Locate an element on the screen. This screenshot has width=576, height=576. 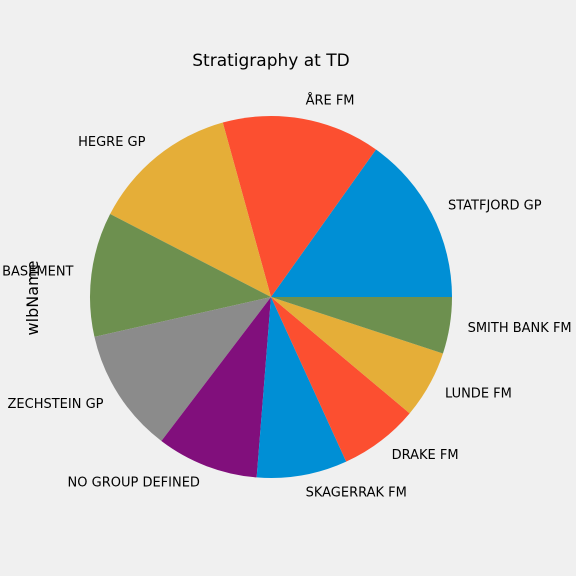
pie-label-zechstein-gp: ZECHSTEIN GP is located at coordinates (56, 404).